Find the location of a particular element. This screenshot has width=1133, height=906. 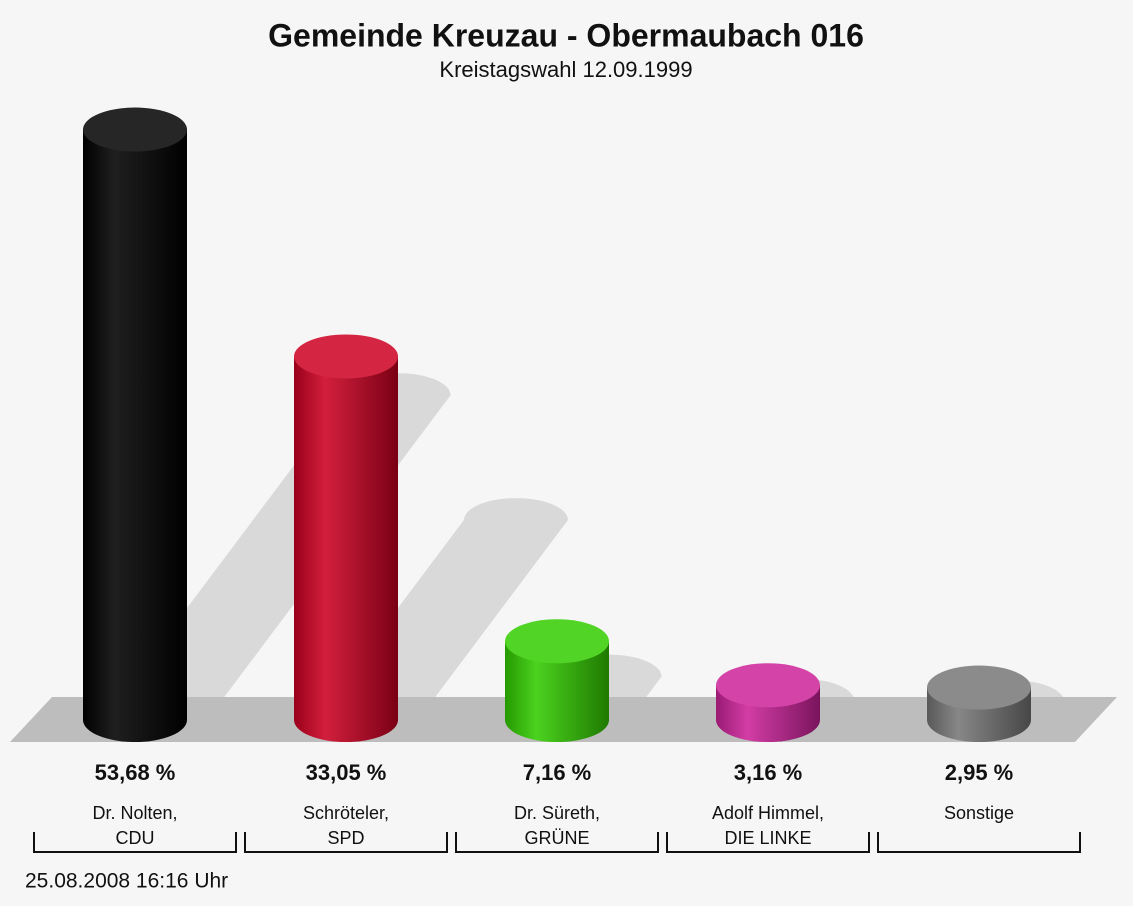

chart-title: Gemeinde Kreuzau - Obermaubach 016 is located at coordinates (566, 35).